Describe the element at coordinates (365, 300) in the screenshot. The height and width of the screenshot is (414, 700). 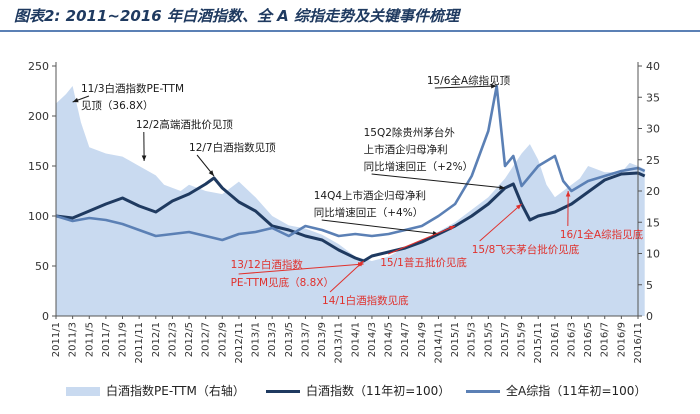
I see `annotation-label: 14/1白酒指数见底` at that location.